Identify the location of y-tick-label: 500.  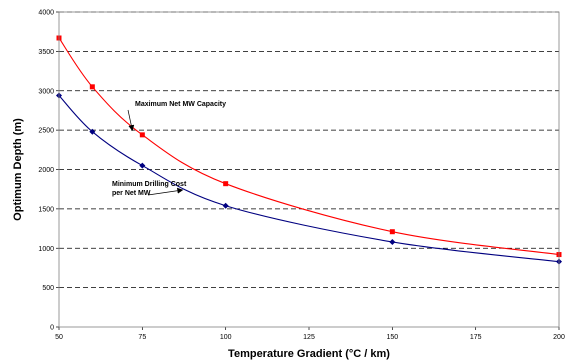
(48, 288).